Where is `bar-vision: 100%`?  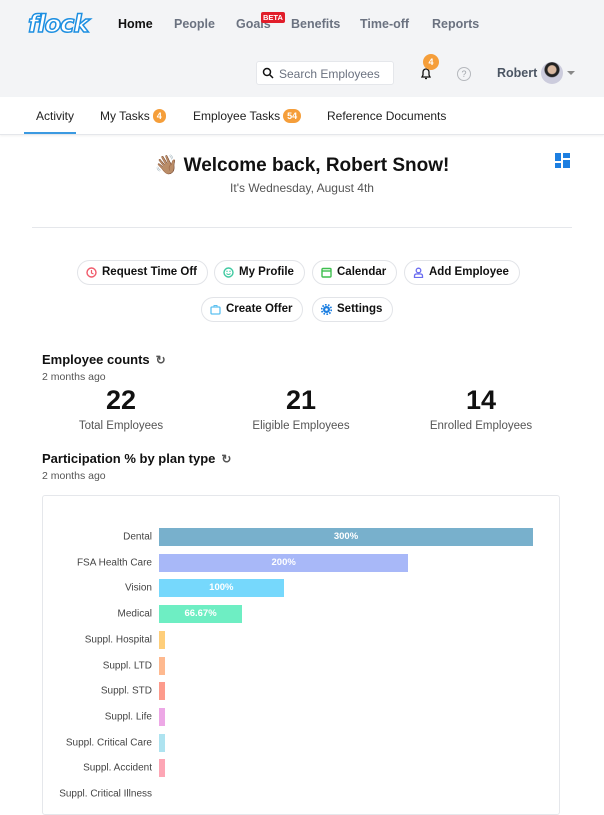 bar-vision: 100% is located at coordinates (221, 588).